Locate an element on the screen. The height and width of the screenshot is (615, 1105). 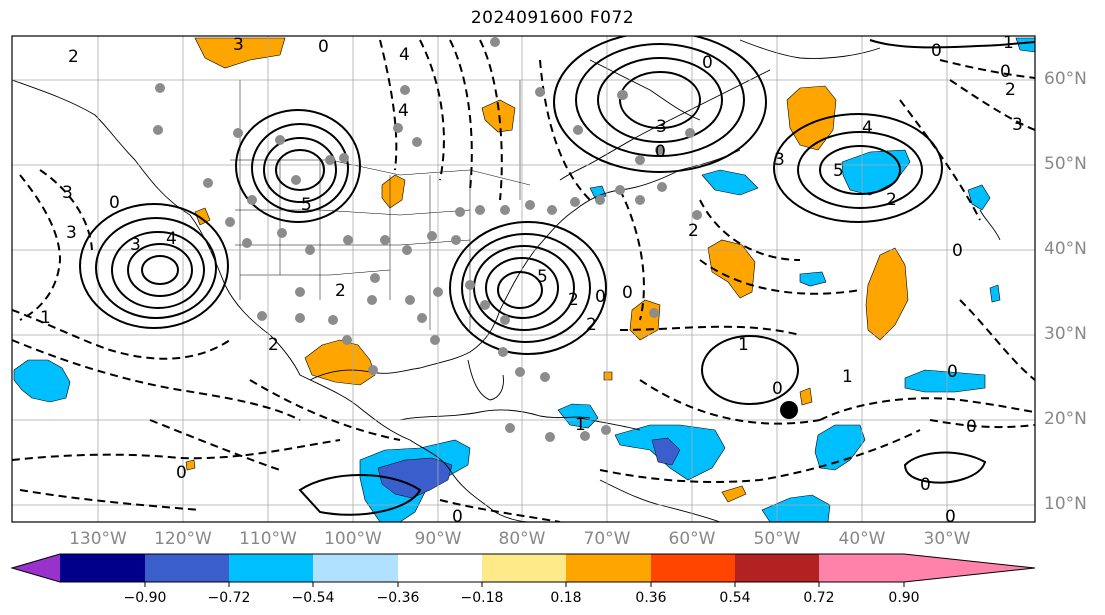
svg-text: 100°W is located at coordinates (353, 539).